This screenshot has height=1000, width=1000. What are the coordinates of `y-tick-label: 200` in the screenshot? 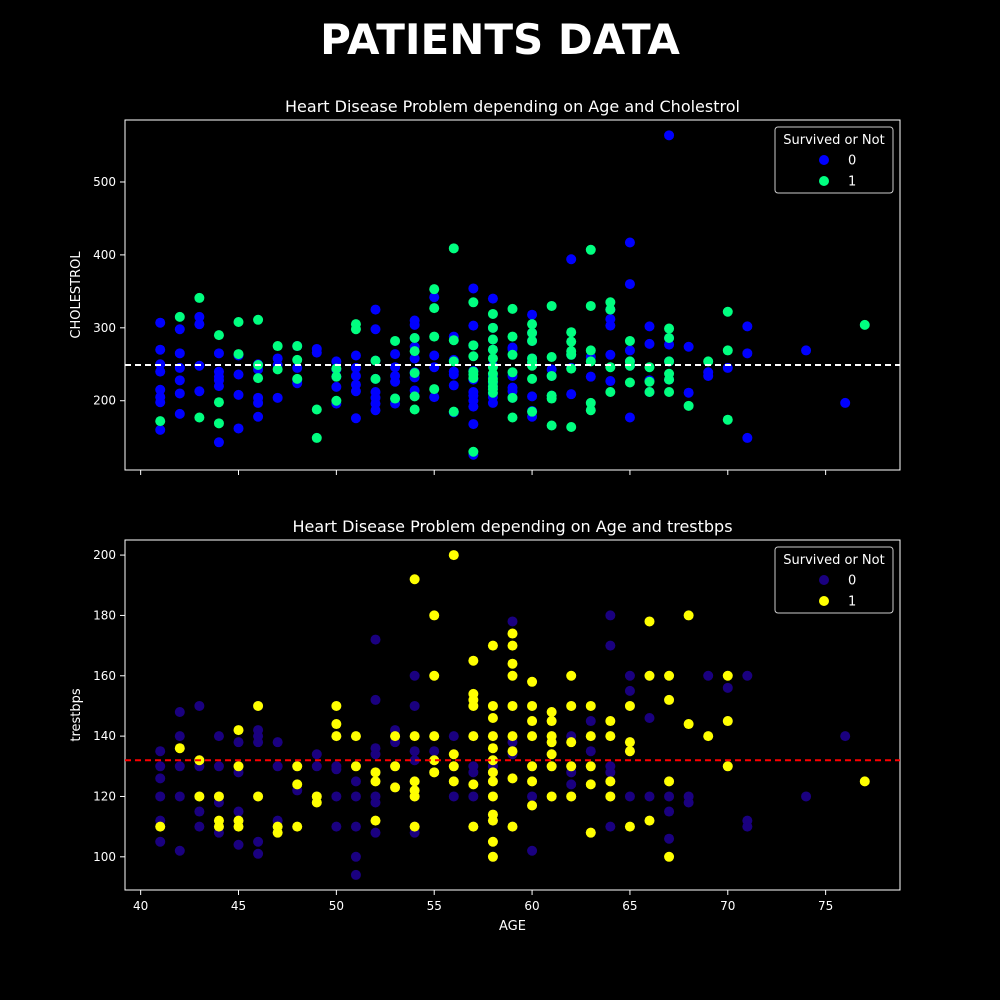 It's located at (104, 401).